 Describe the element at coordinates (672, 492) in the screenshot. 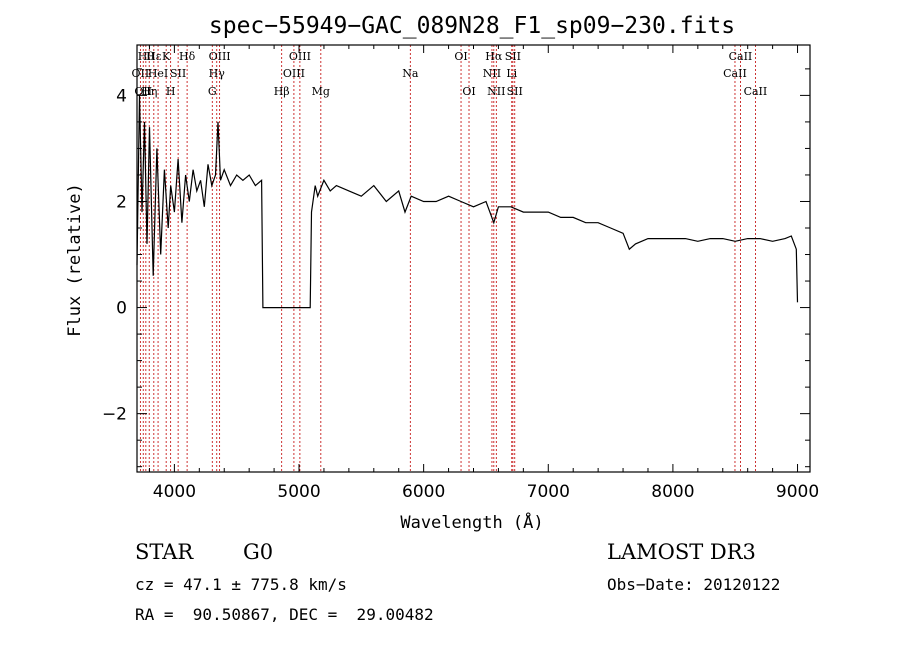

I see `x-tick-label-4: 8000` at that location.